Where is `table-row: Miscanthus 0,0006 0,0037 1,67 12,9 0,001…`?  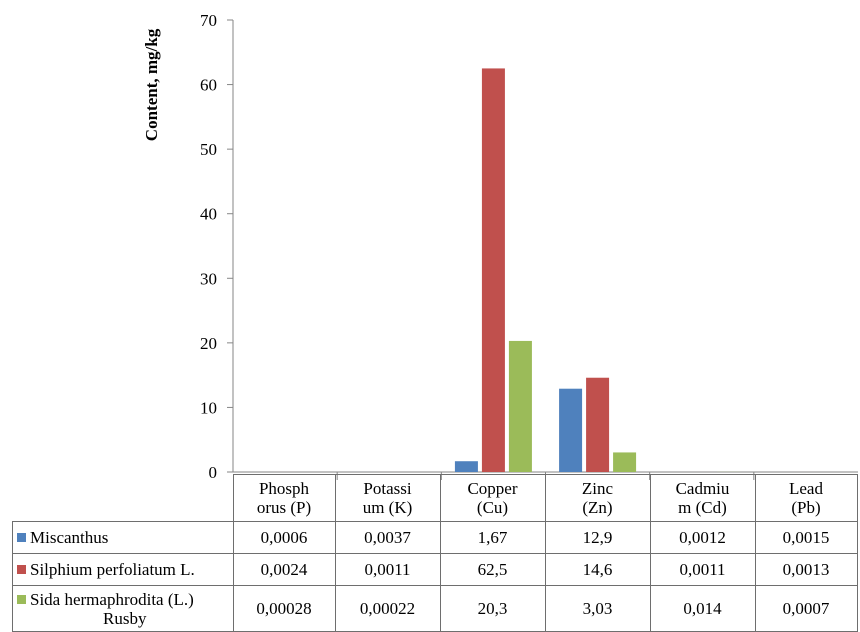
table-row: Miscanthus 0,0006 0,0037 1,67 12,9 0,001… is located at coordinates (435, 538).